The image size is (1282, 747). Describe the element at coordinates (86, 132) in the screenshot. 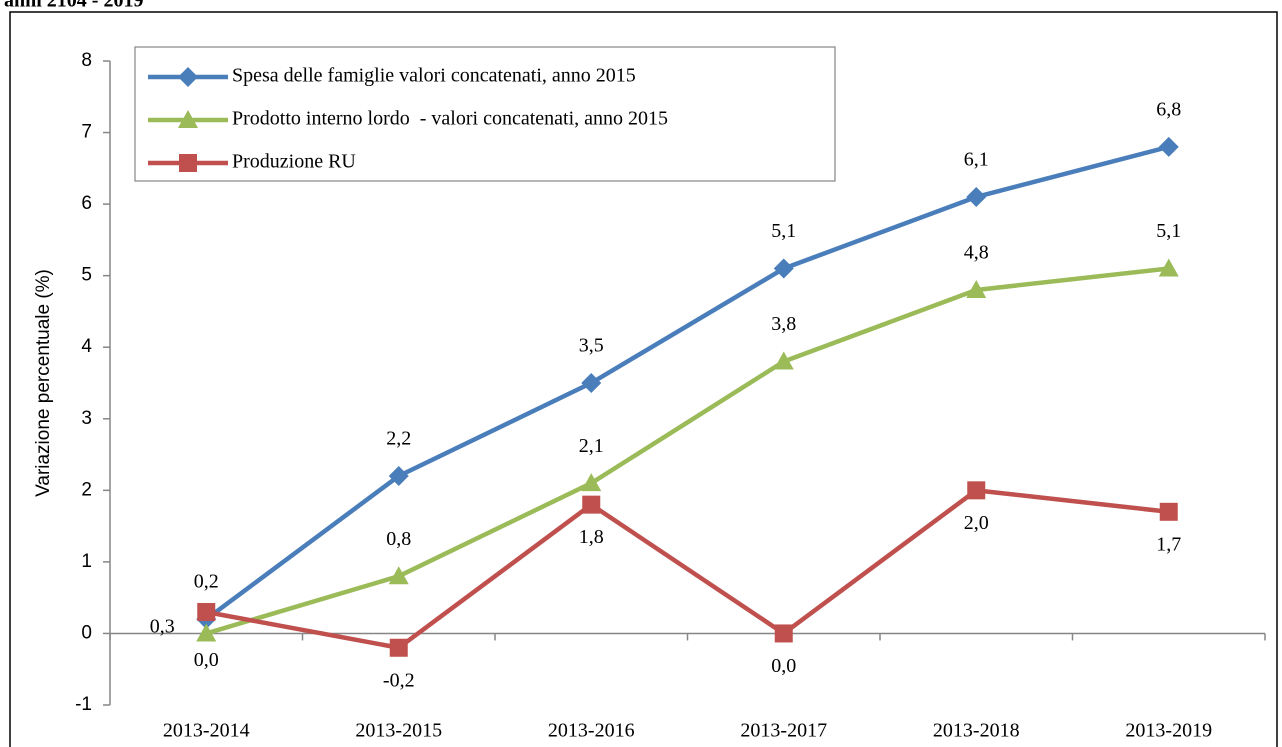

I see `y-tick-label: 7` at that location.